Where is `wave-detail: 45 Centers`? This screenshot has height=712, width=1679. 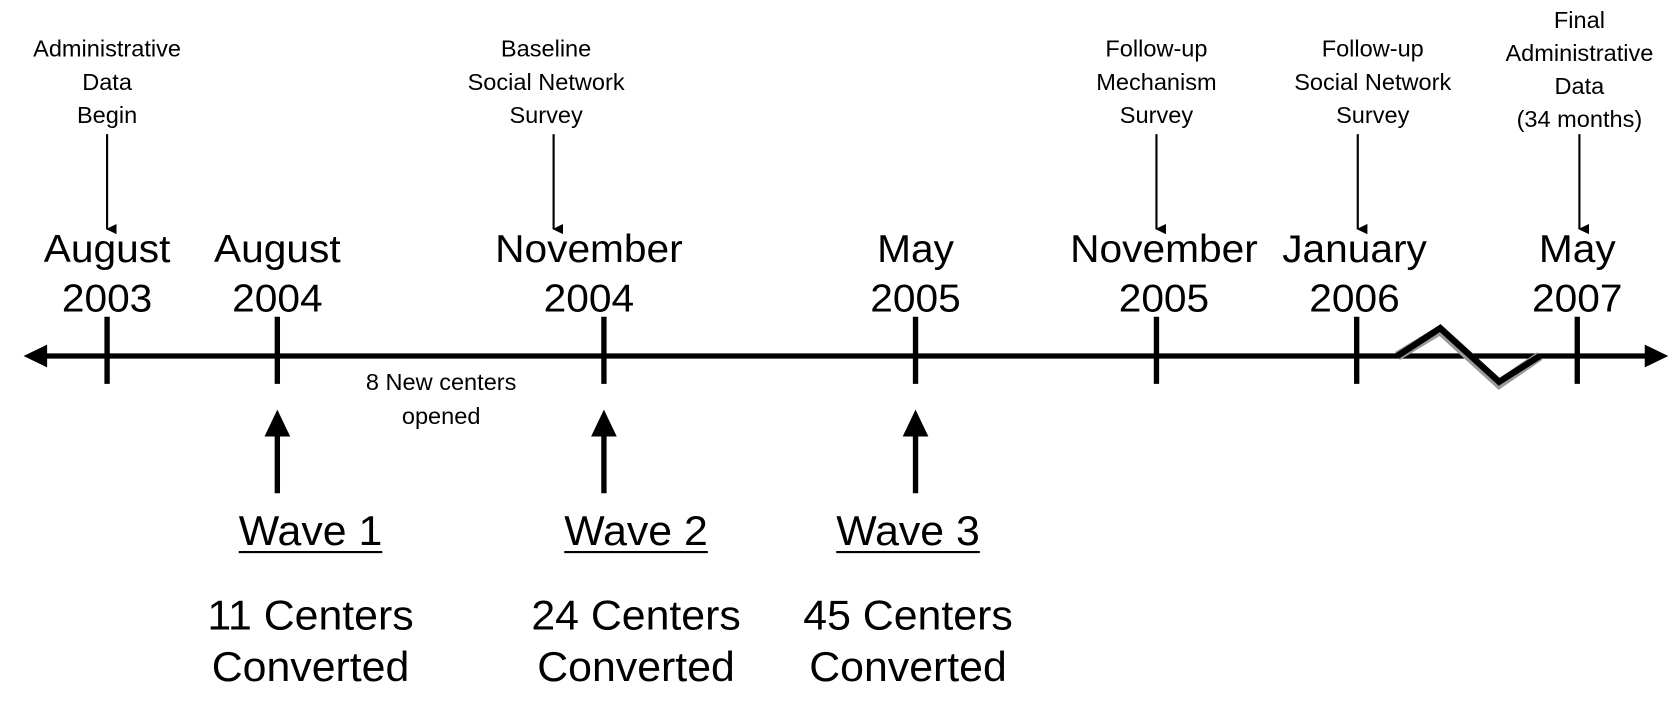 wave-detail: 45 Centers is located at coordinates (907, 615).